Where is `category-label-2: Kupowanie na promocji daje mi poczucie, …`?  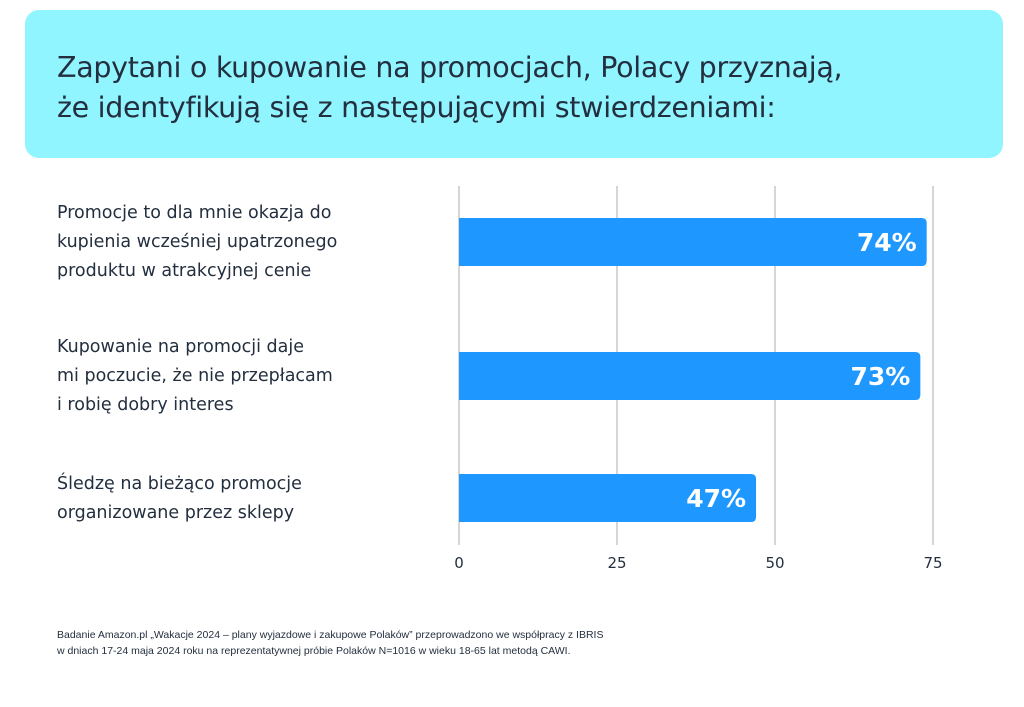
category-label-2: Kupowanie na promocji daje mi poczucie, … is located at coordinates (195, 376).